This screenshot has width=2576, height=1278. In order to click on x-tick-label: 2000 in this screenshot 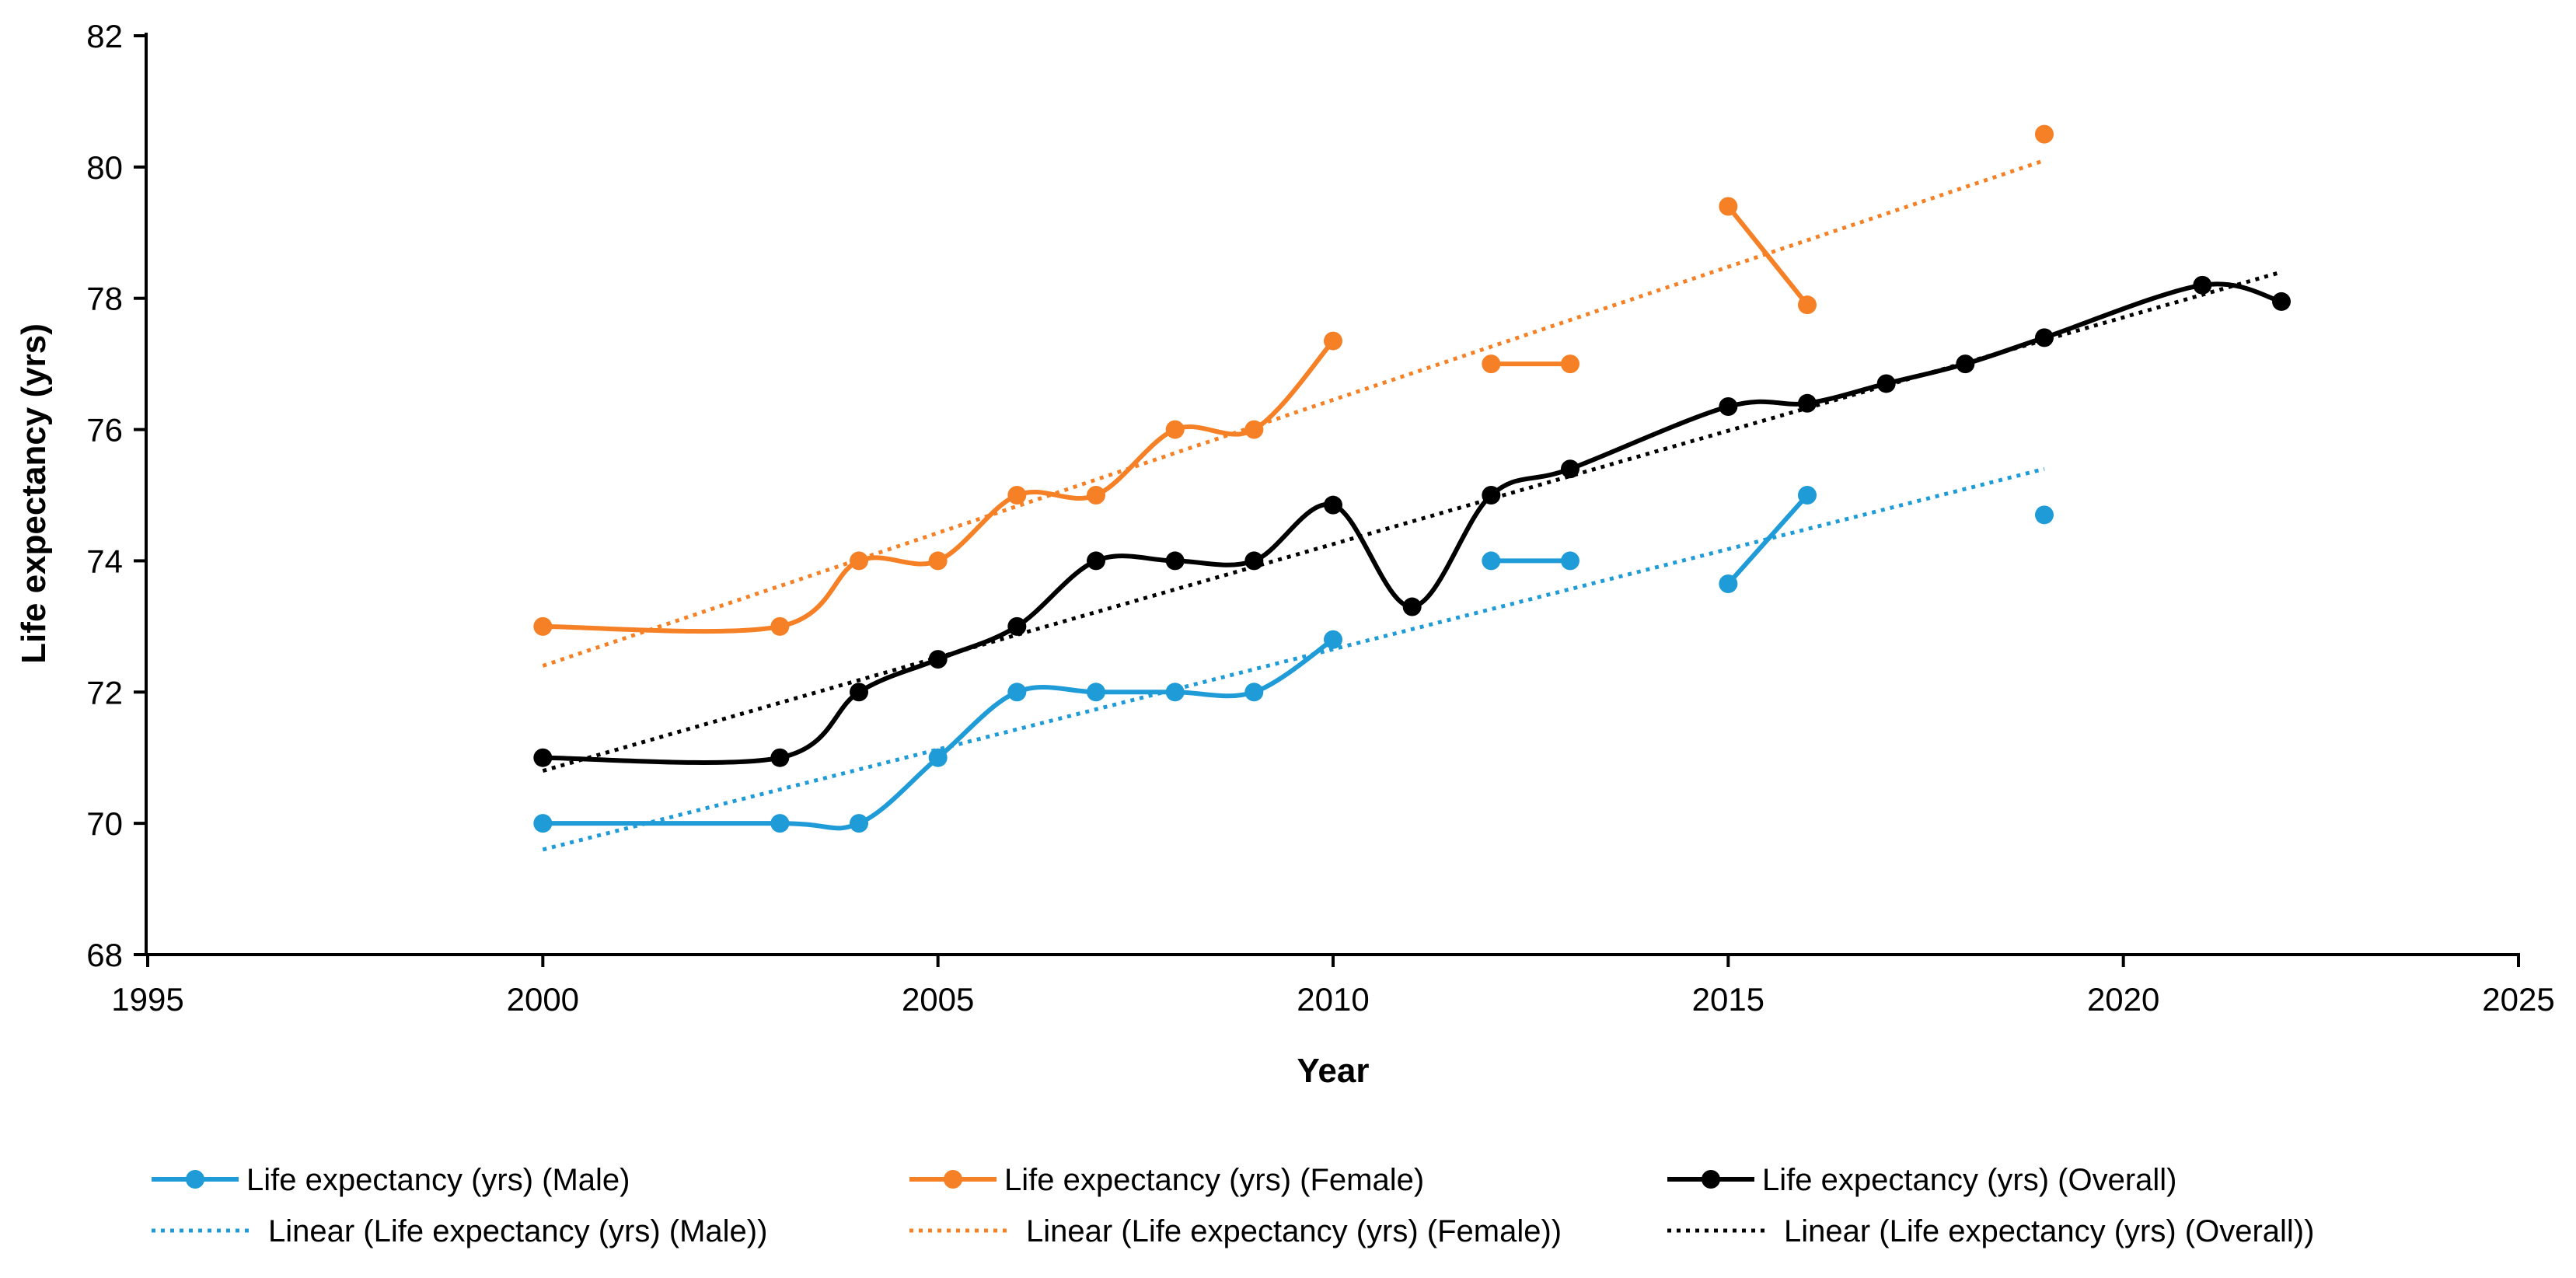, I will do `click(543, 999)`.